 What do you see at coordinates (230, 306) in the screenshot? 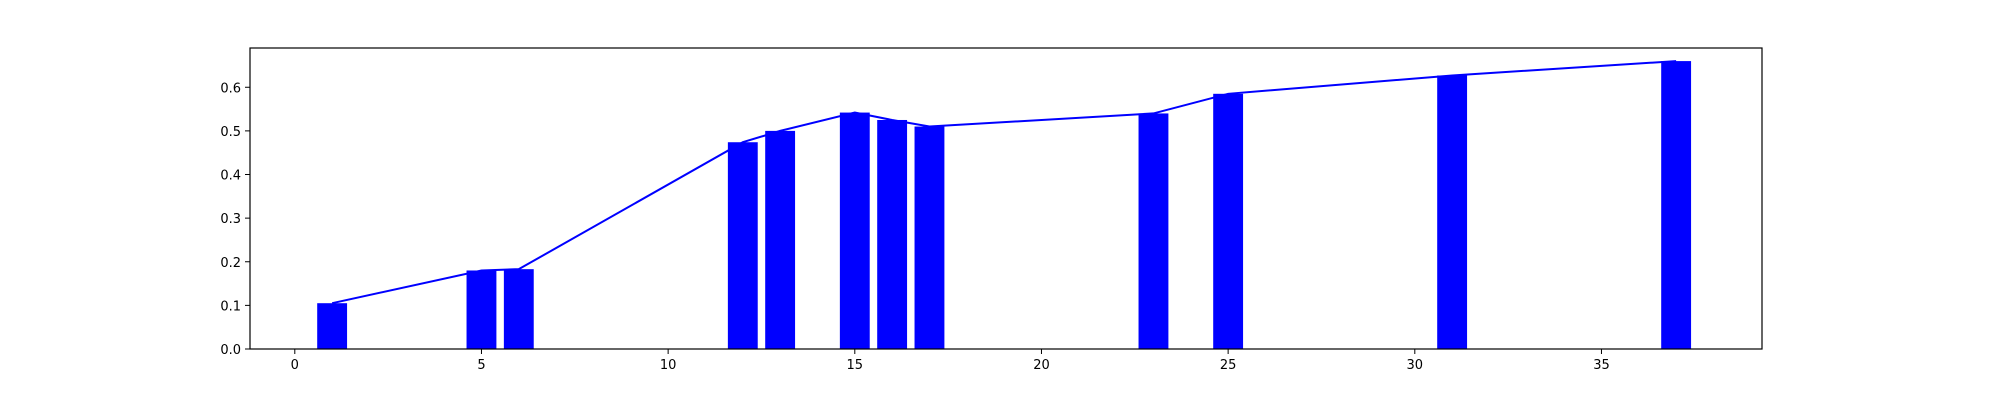
I see `y-tick-label-0.1: 0.1` at bounding box center [230, 306].